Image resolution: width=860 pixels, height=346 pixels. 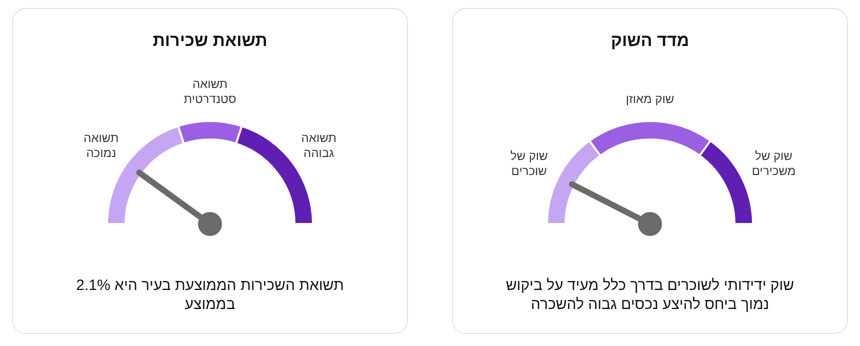 What do you see at coordinates (210, 295) in the screenshot?
I see `text: תשואת השכירות הממוצעת בעיר היא 2.1% בממוצע` at bounding box center [210, 295].